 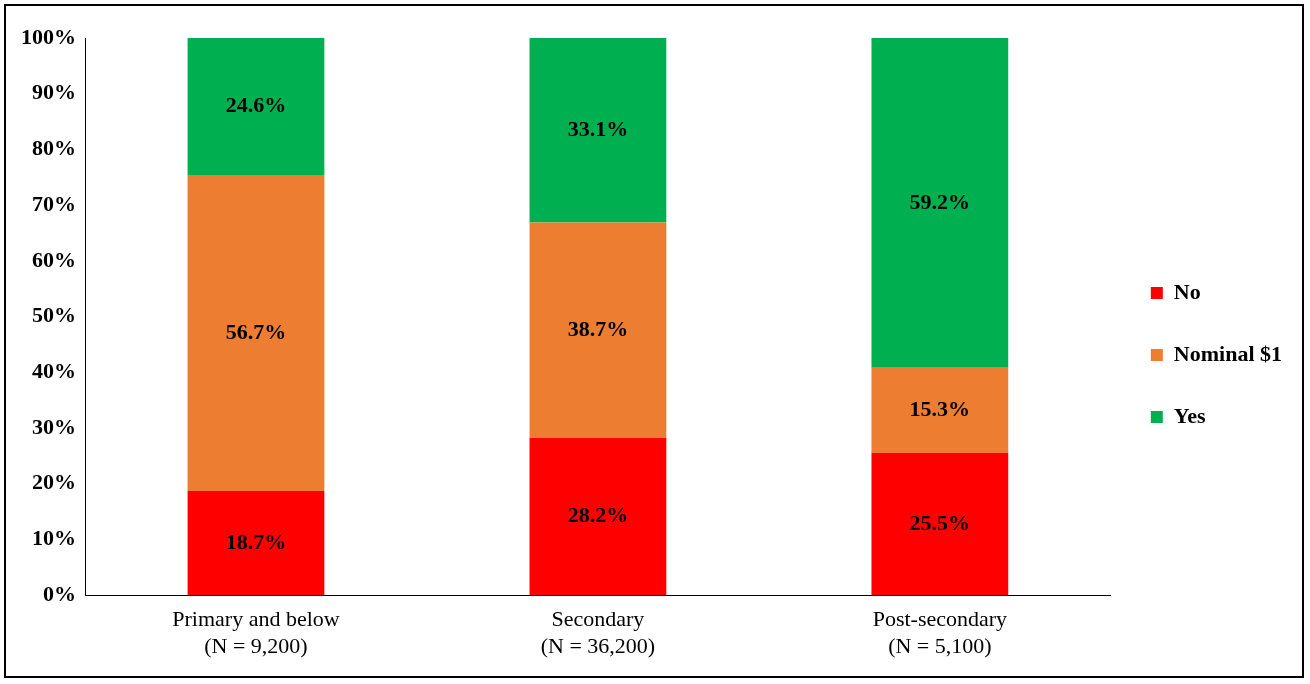 I want to click on y-tick-label: 60%, so click(x=54, y=259).